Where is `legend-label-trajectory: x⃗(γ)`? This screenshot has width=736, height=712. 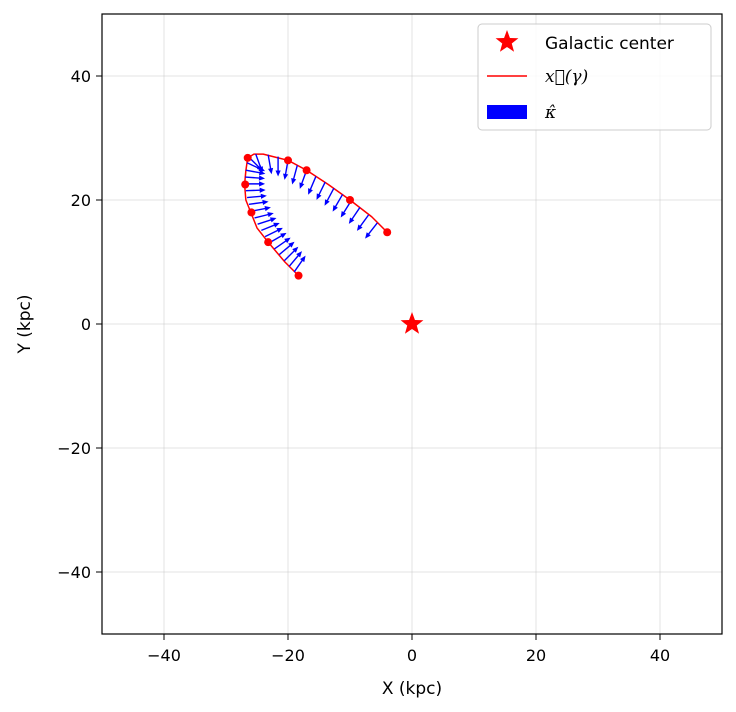
legend-label-trajectory: x⃗(γ) is located at coordinates (566, 77).